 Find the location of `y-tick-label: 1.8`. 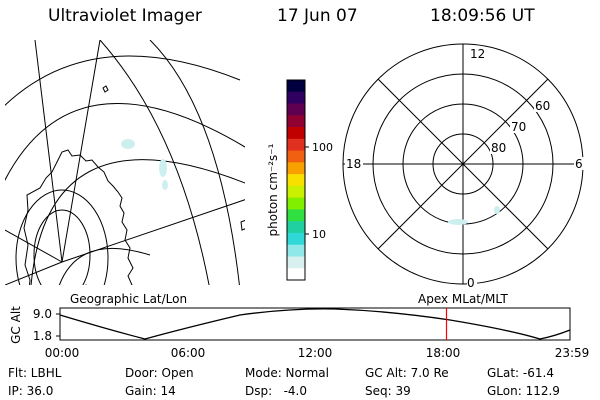

y-tick-label: 1.8 is located at coordinates (42, 336).